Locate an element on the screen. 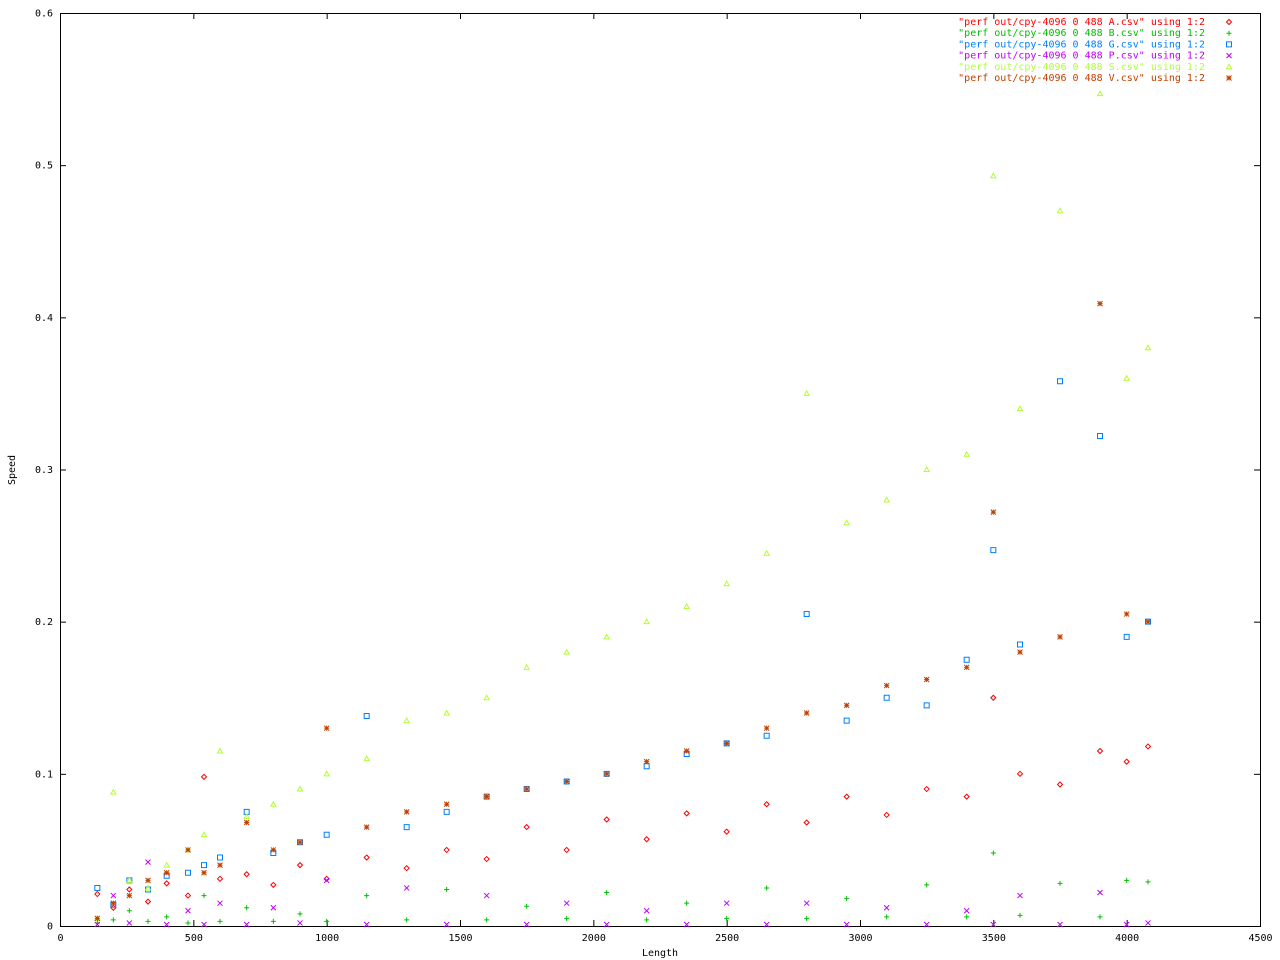 This screenshot has width=1280, height=960. y-tick-label: 0.6 is located at coordinates (44, 14).